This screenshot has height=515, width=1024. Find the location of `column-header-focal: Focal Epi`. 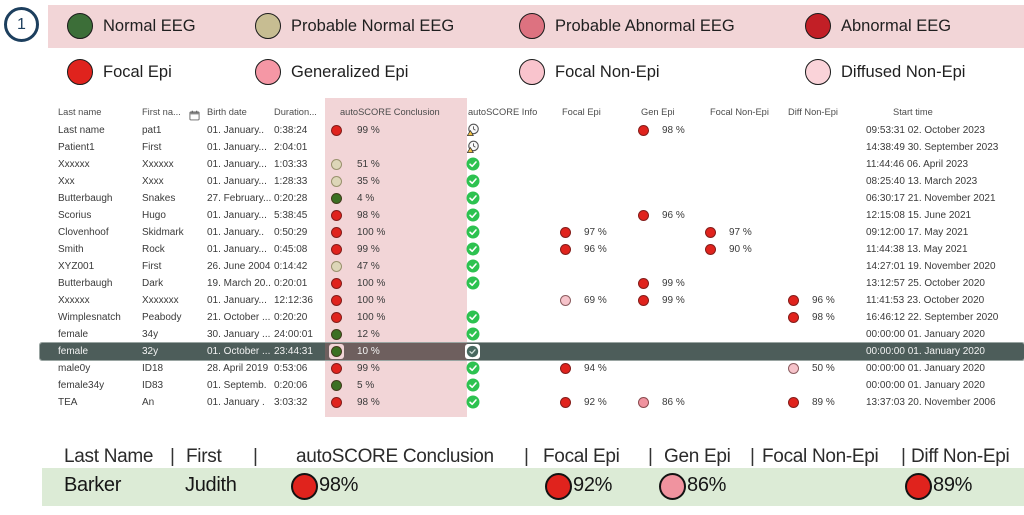

column-header-focal: Focal Epi is located at coordinates (581, 112).